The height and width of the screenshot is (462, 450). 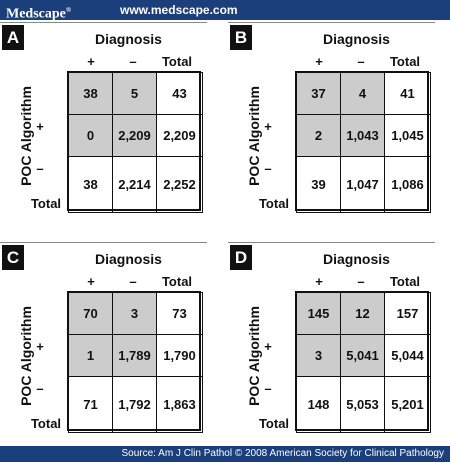 What do you see at coordinates (318, 404) in the screenshot?
I see `table-cell: 148` at bounding box center [318, 404].